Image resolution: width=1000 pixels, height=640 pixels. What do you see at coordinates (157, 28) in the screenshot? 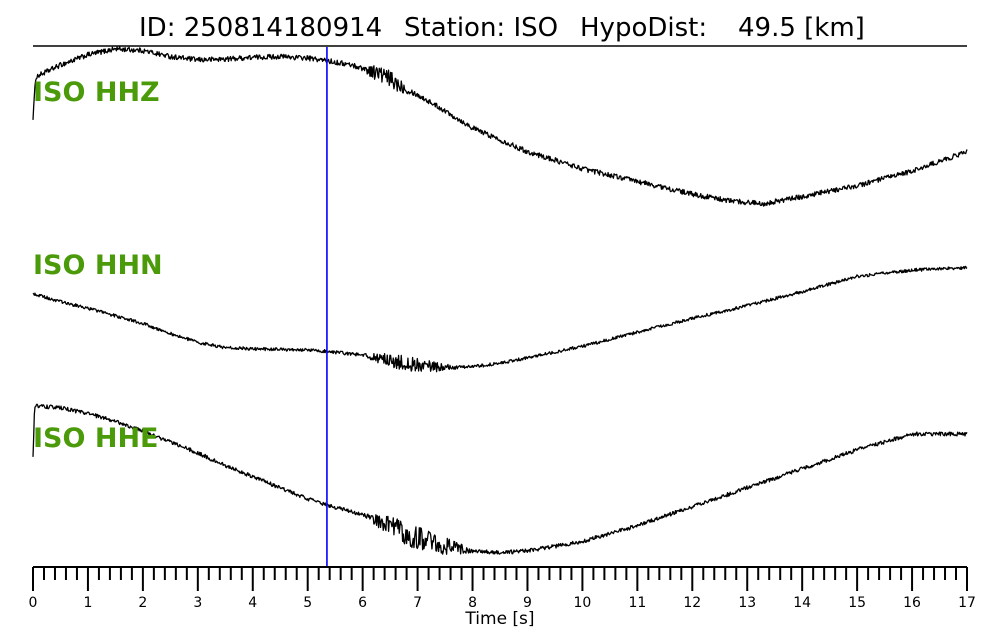
I see `title-id-label: ID:` at bounding box center [157, 28].